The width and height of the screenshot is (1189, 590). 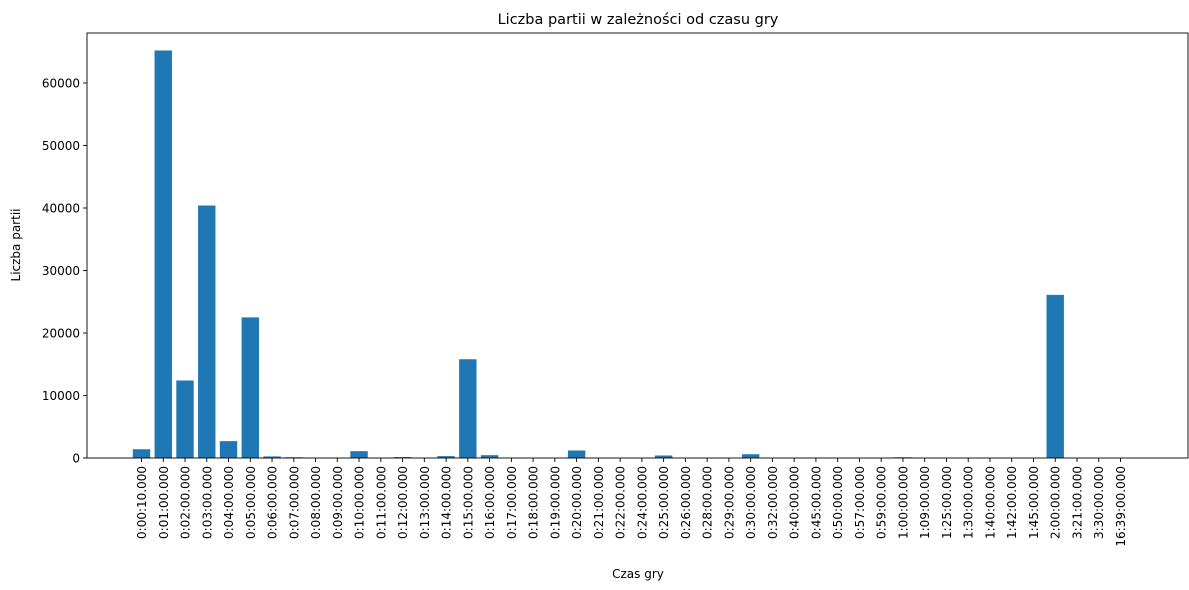 I want to click on x-tick-label-39: 1:40:00.000, so click(x=990, y=502).